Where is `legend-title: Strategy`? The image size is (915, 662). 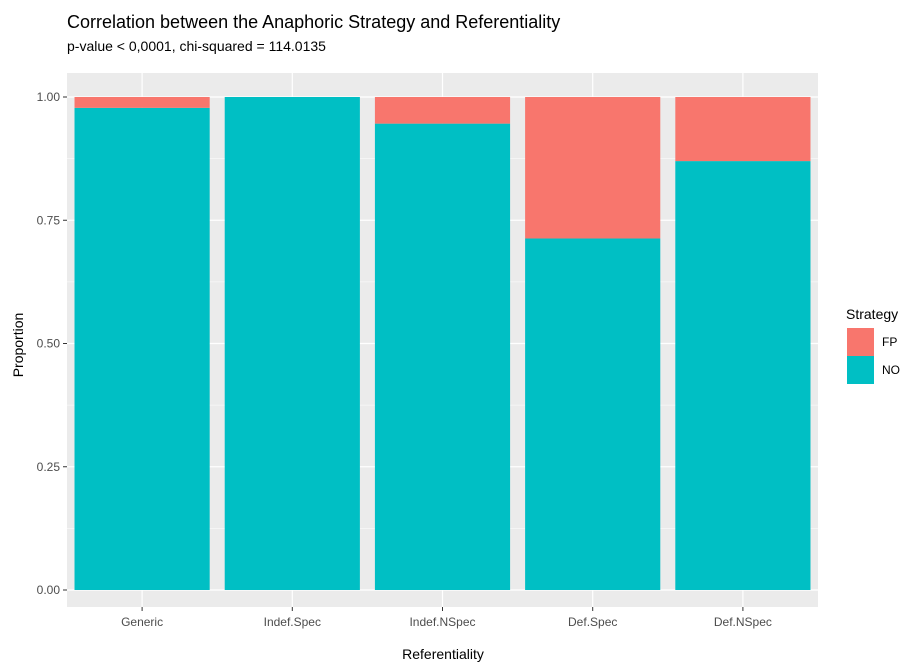
legend-title: Strategy is located at coordinates (872, 314).